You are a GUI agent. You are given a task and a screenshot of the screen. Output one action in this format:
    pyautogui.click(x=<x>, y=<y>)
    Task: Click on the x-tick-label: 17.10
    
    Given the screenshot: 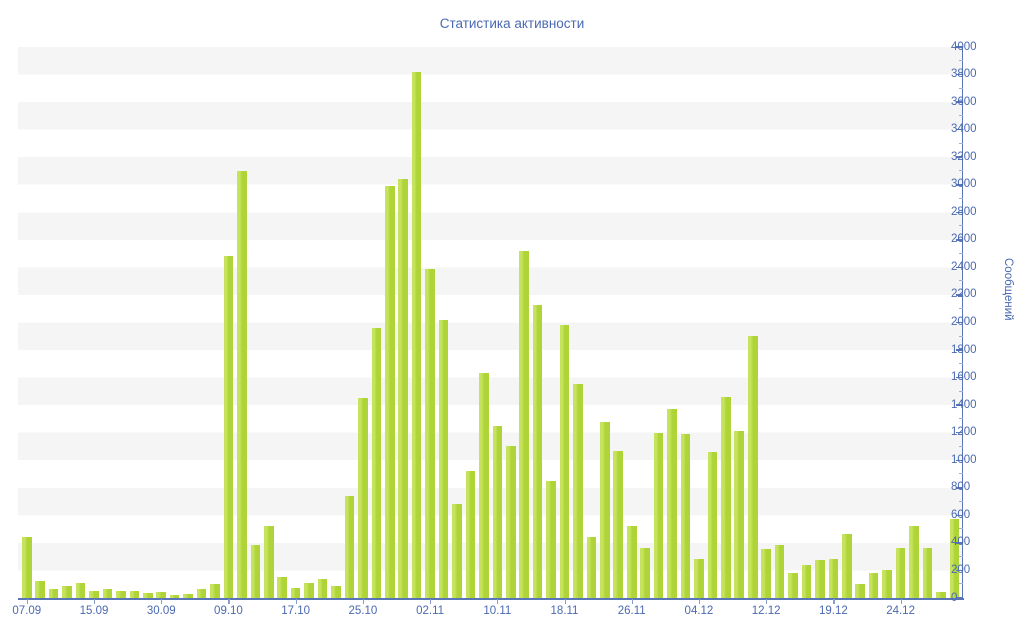 What is the action you would take?
    pyautogui.click(x=296, y=611)
    